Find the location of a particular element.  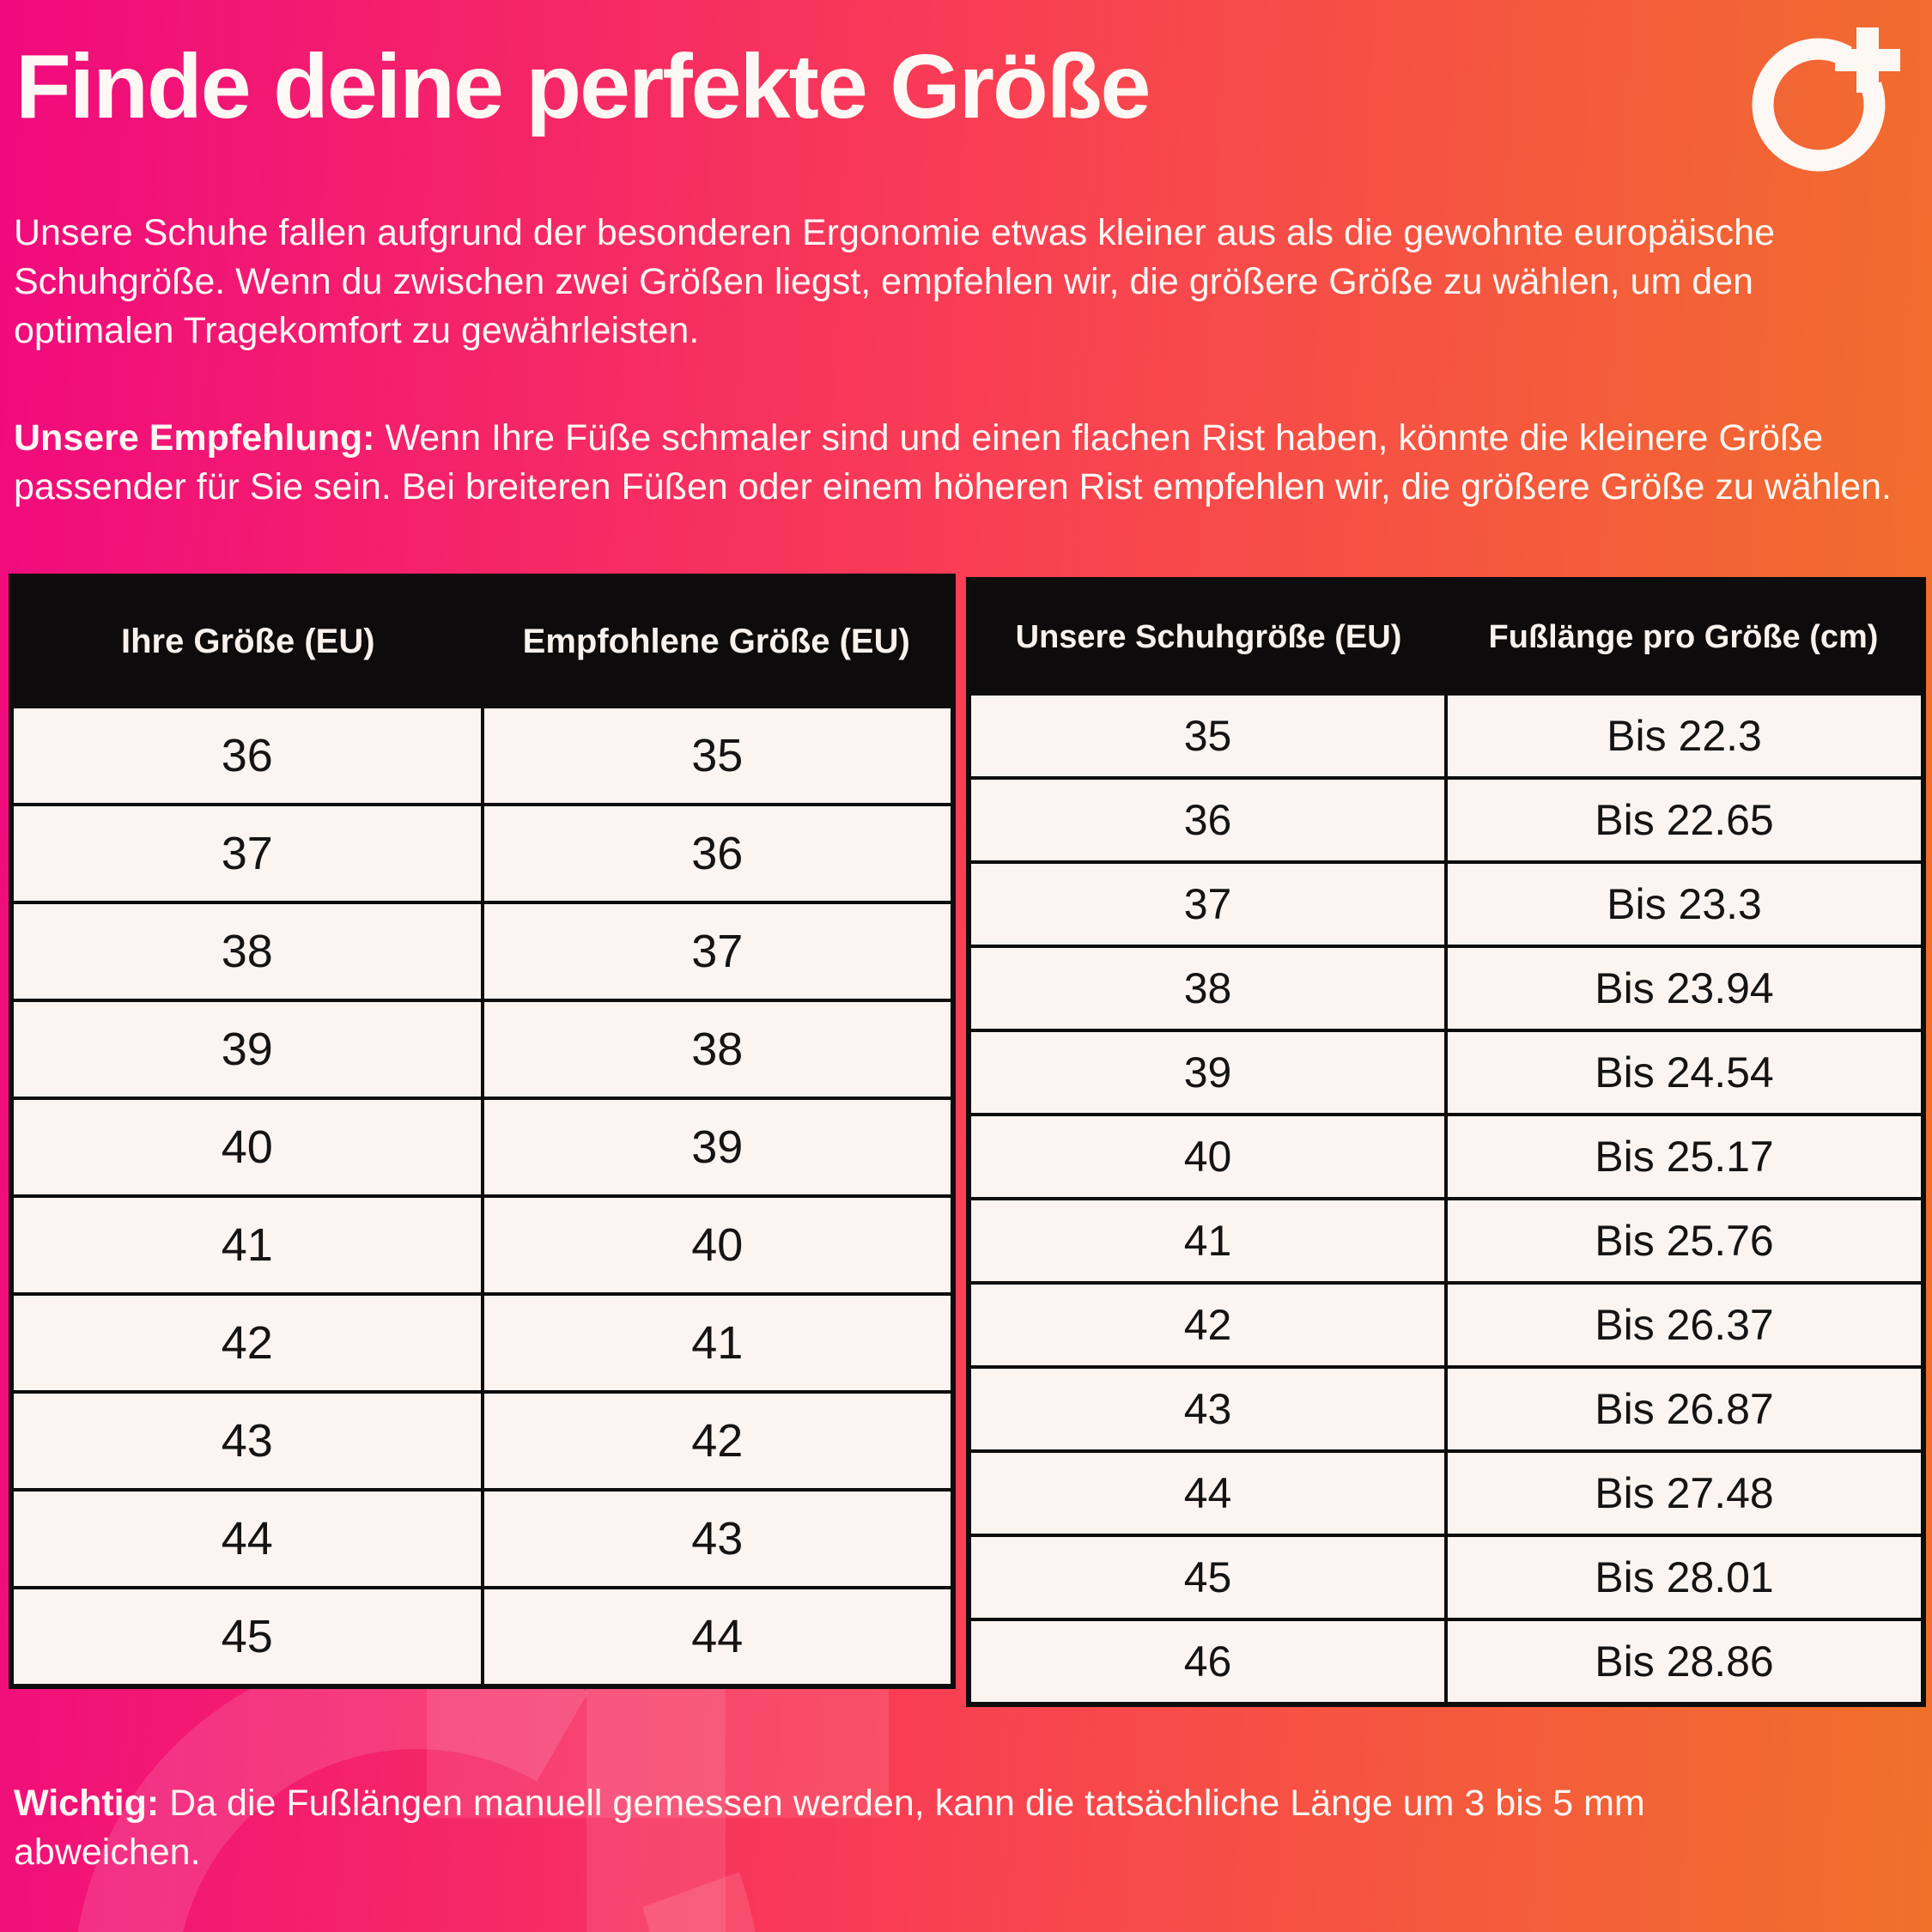

table-row: 41 40 is located at coordinates (482, 1245).